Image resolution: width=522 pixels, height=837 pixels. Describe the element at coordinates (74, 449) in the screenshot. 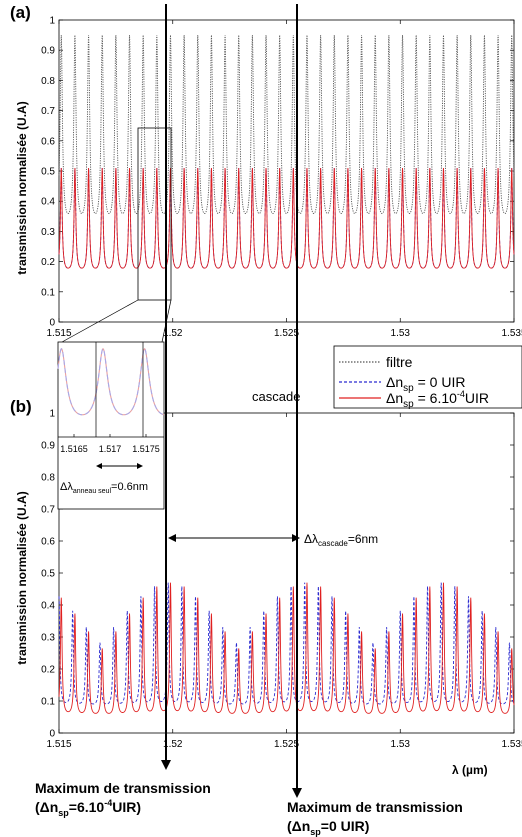

I see `inset-tick-label-1: 1.5165` at that location.